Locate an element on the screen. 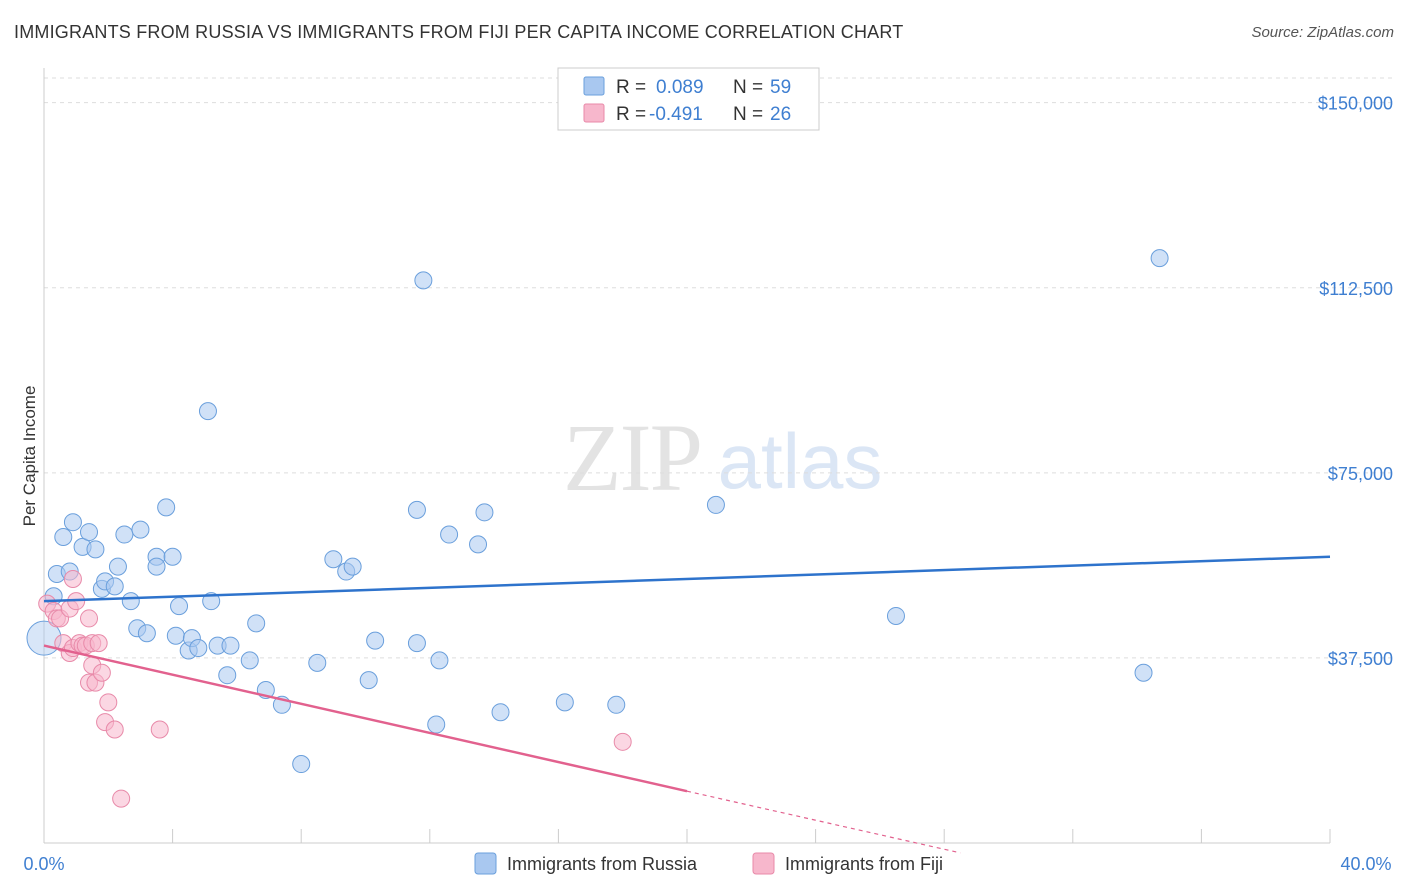  legend-swatch-fiji is located at coordinates (594, 113).